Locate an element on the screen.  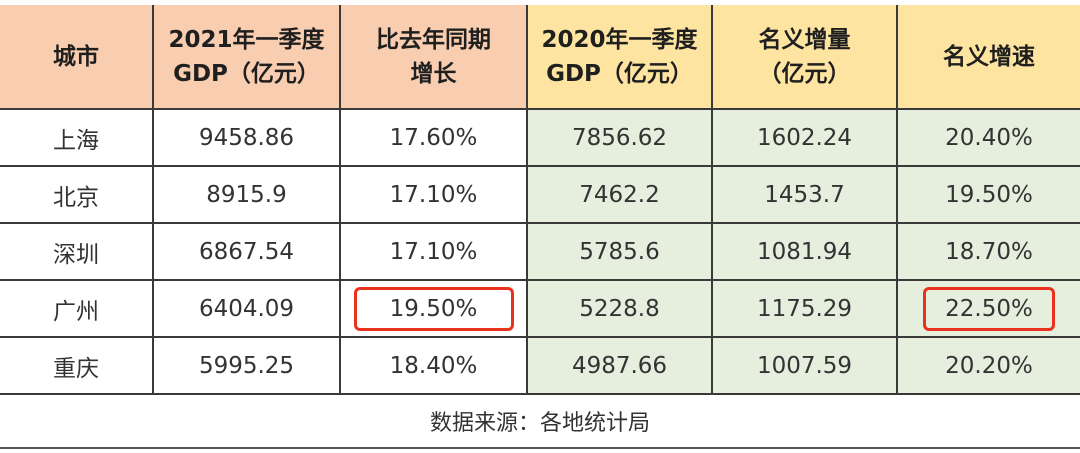
highlight-box-yoy-growth: 19.50% is located at coordinates (433, 308).